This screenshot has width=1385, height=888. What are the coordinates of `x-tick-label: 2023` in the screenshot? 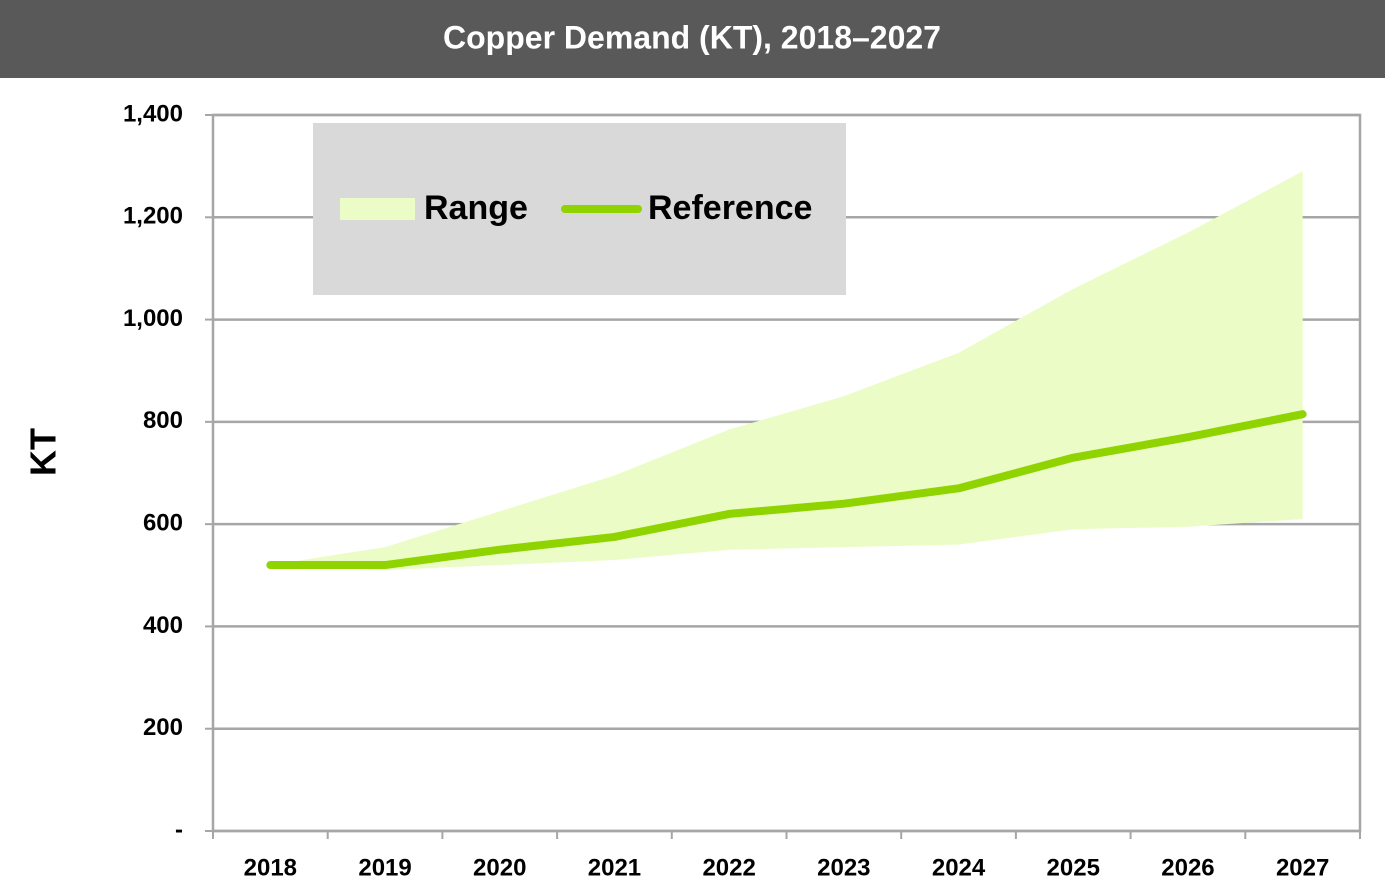 It's located at (843, 867).